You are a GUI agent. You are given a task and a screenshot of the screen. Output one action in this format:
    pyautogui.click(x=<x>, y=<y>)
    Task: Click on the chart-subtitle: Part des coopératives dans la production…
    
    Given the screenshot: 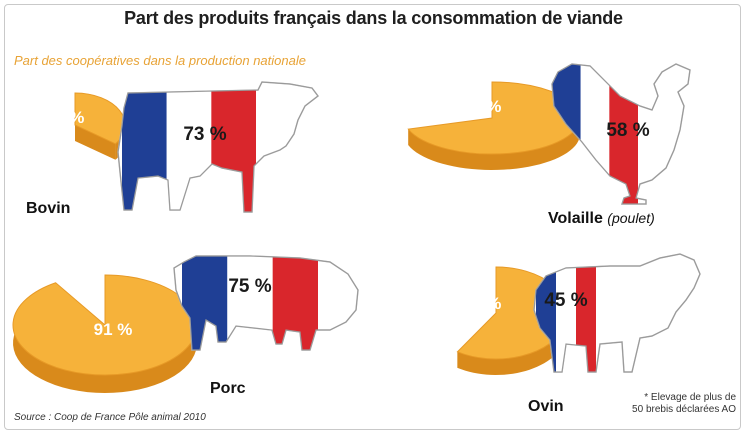 What is the action you would take?
    pyautogui.click(x=160, y=60)
    